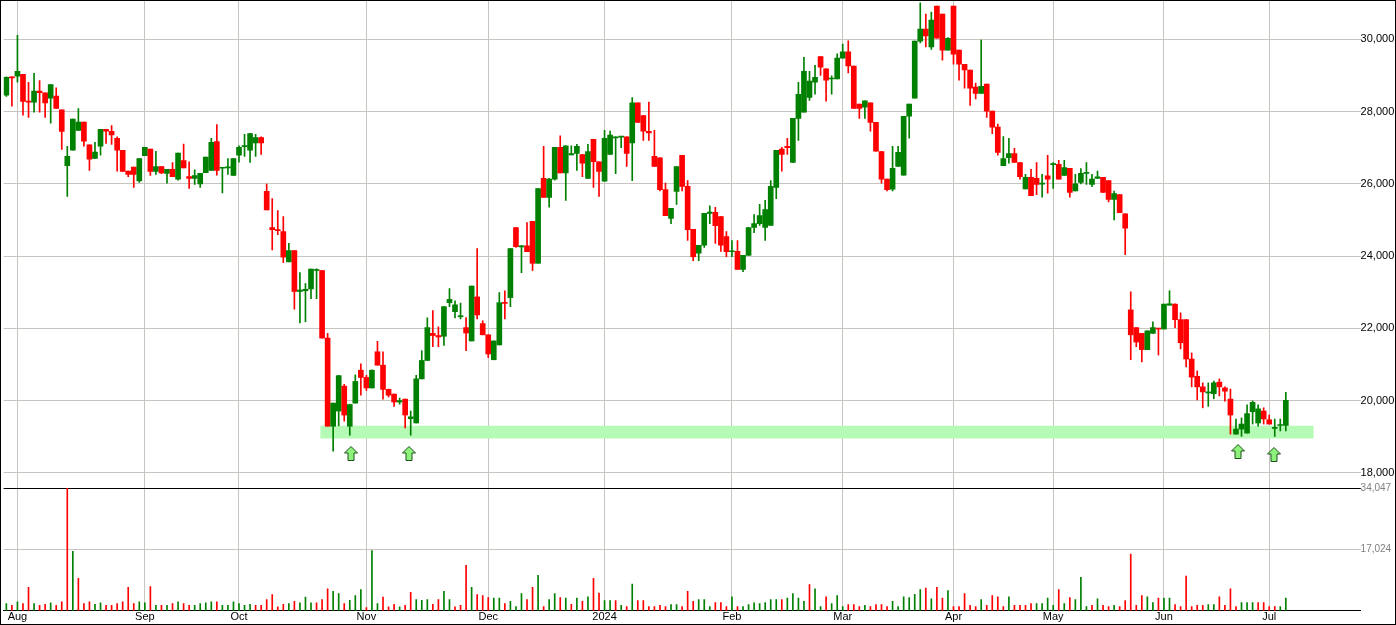 This screenshot has width=1396, height=625. What do you see at coordinates (843, 616) in the screenshot?
I see `x-tick-label: Mar` at bounding box center [843, 616].